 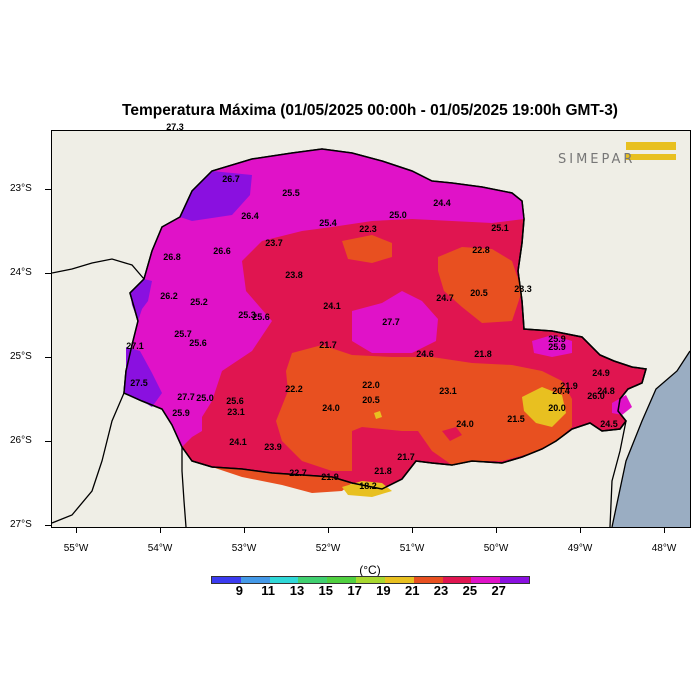 What do you see at coordinates (88, 458) in the screenshot?
I see `border-southwest` at bounding box center [88, 458].